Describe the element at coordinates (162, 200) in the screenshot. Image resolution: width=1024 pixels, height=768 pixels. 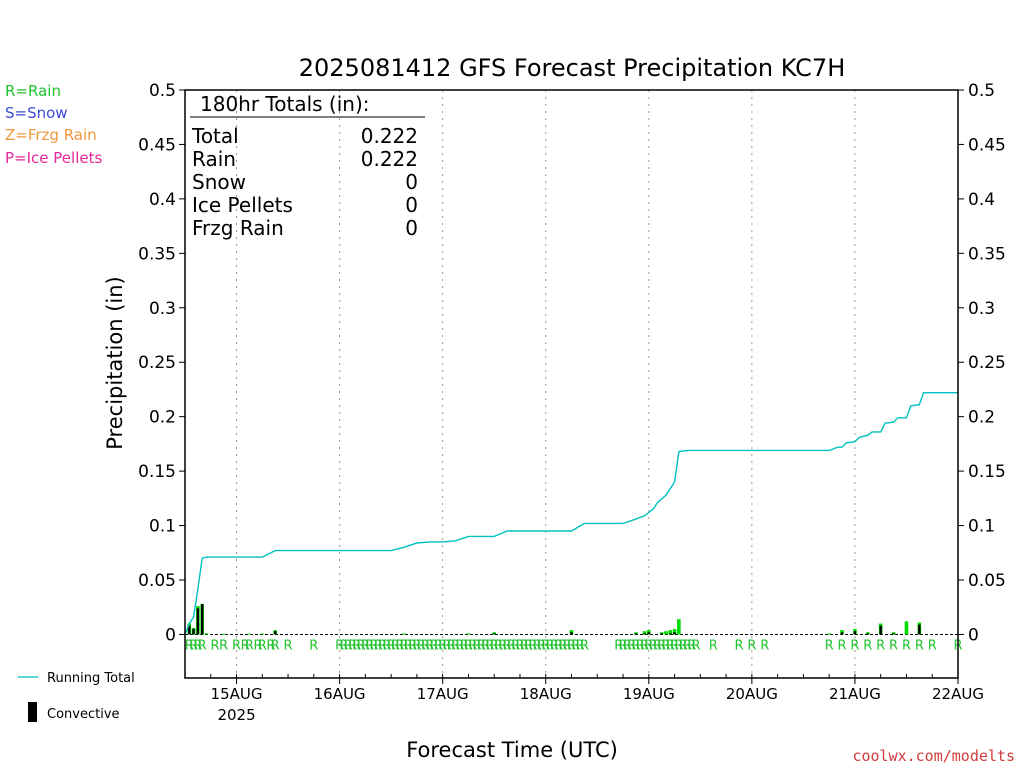
I see `y-tick-label-left: 0.4` at that location.